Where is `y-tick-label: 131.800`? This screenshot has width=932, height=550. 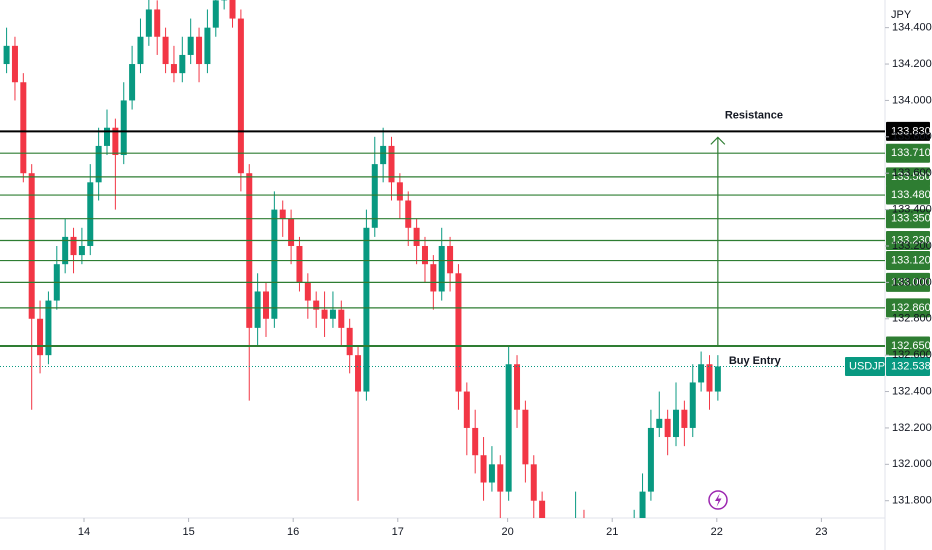
y-tick-label: 131.800 is located at coordinates (912, 501).